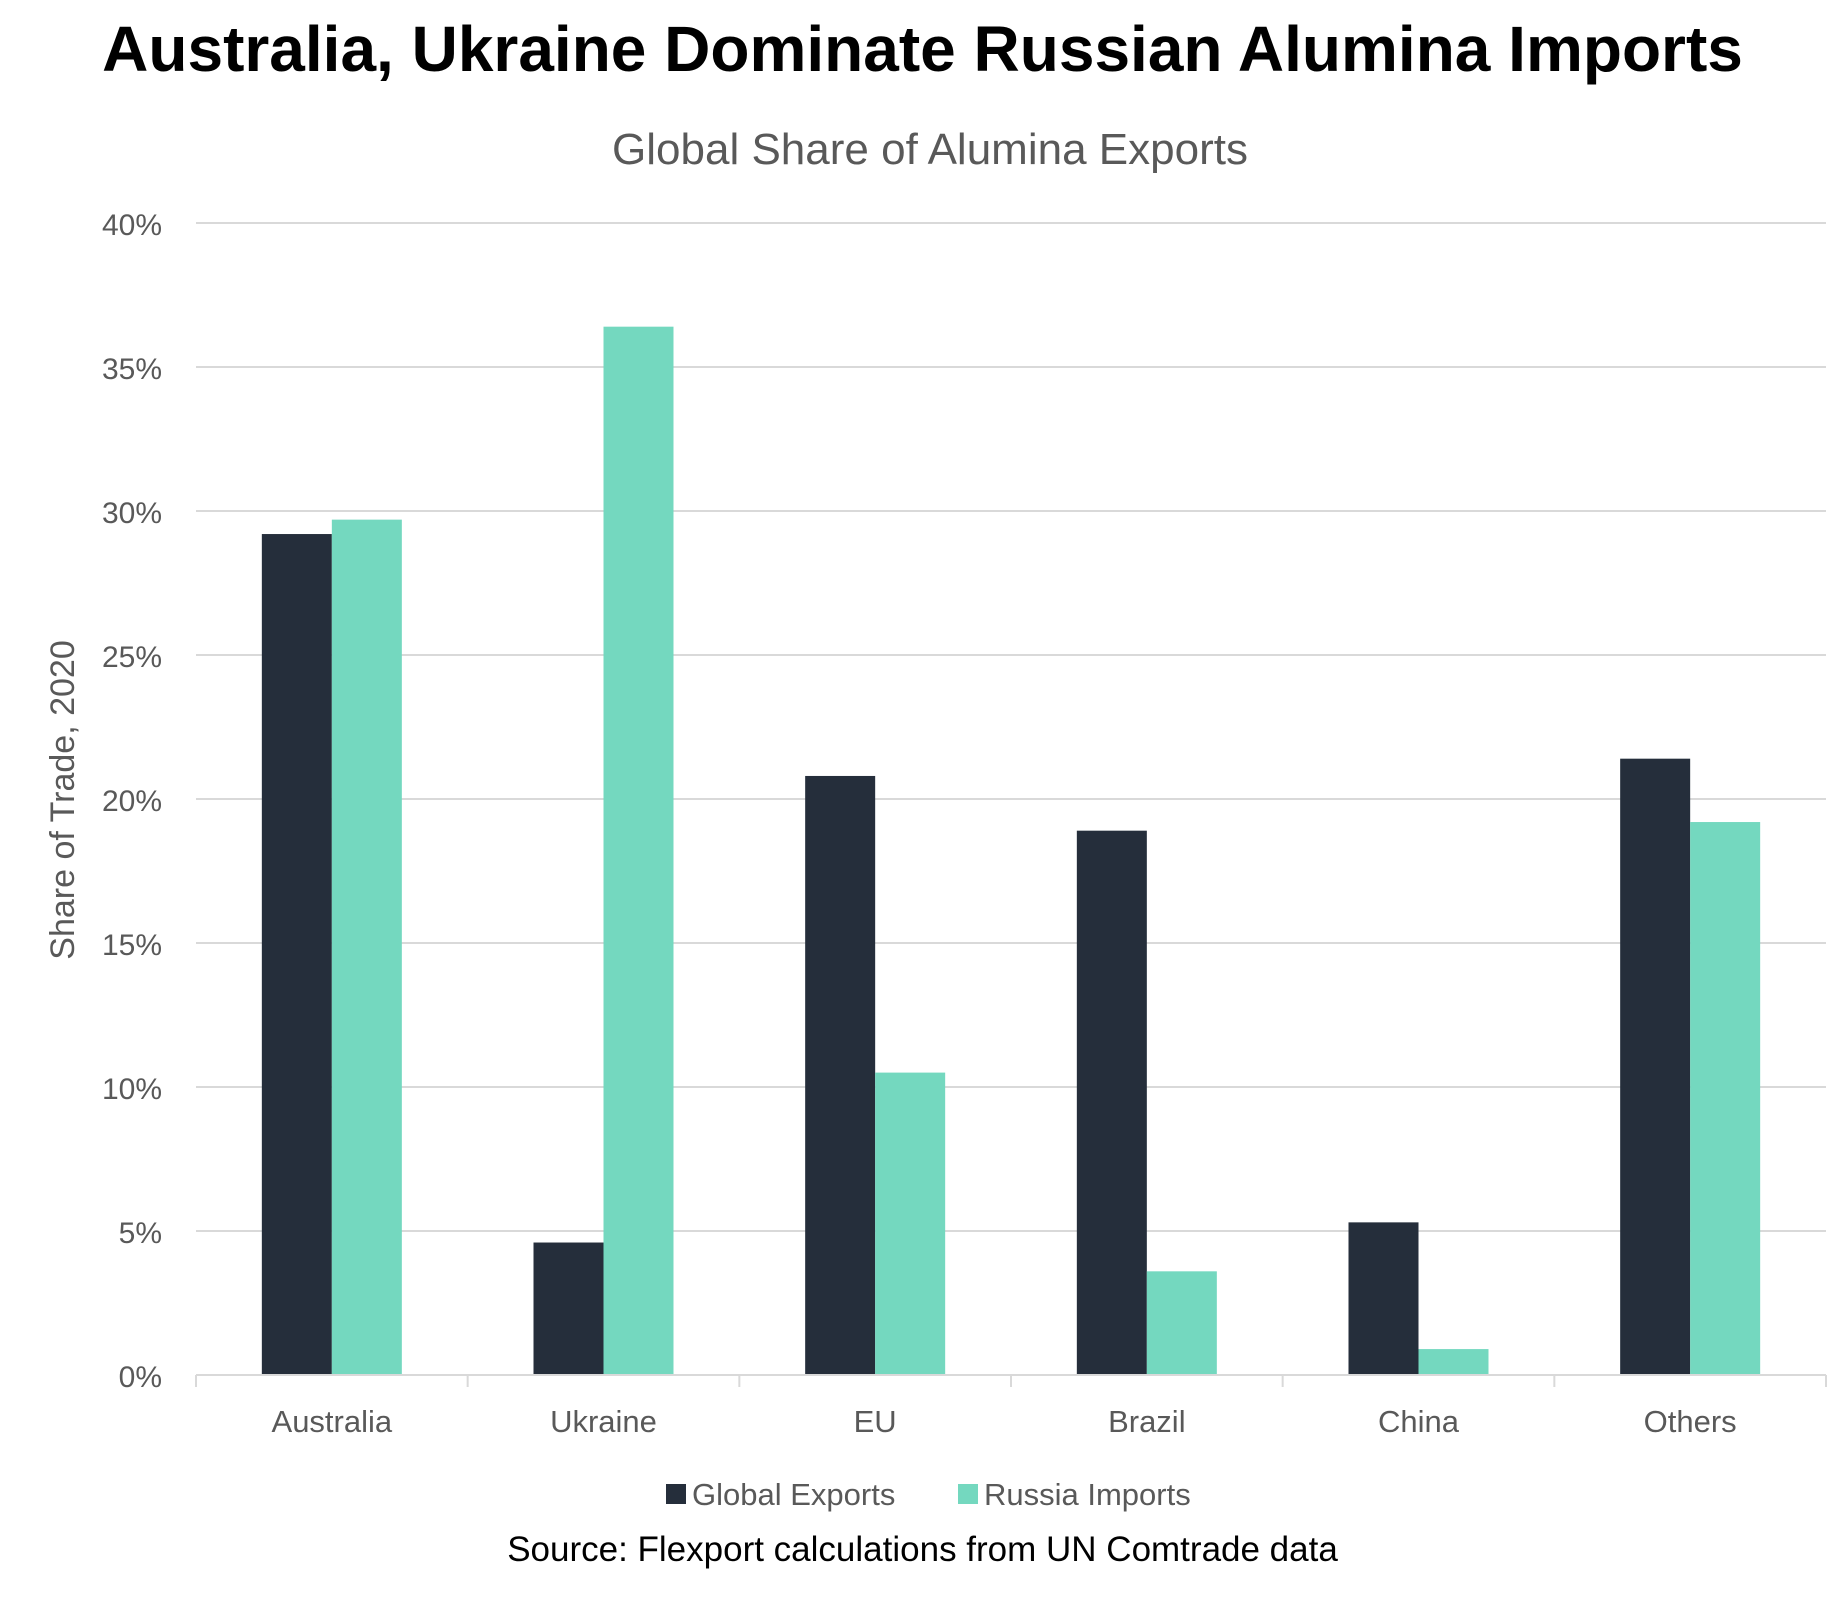  Describe the element at coordinates (840, 1075) in the screenshot. I see `bar-global-exports-eu` at that location.